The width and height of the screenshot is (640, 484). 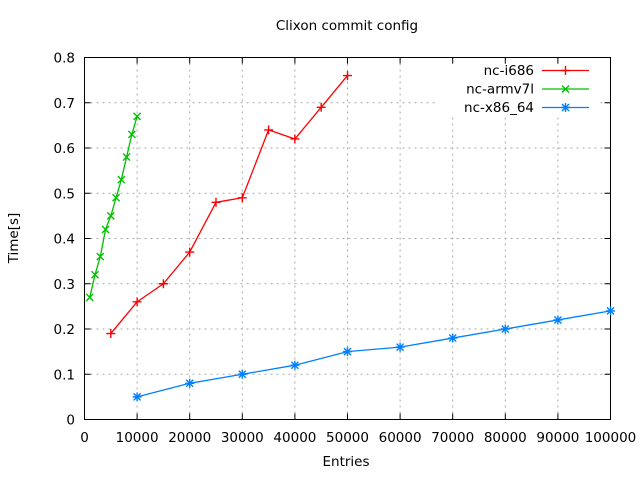 What do you see at coordinates (64, 375) in the screenshot?
I see `y-tick-label: 0.1` at bounding box center [64, 375].